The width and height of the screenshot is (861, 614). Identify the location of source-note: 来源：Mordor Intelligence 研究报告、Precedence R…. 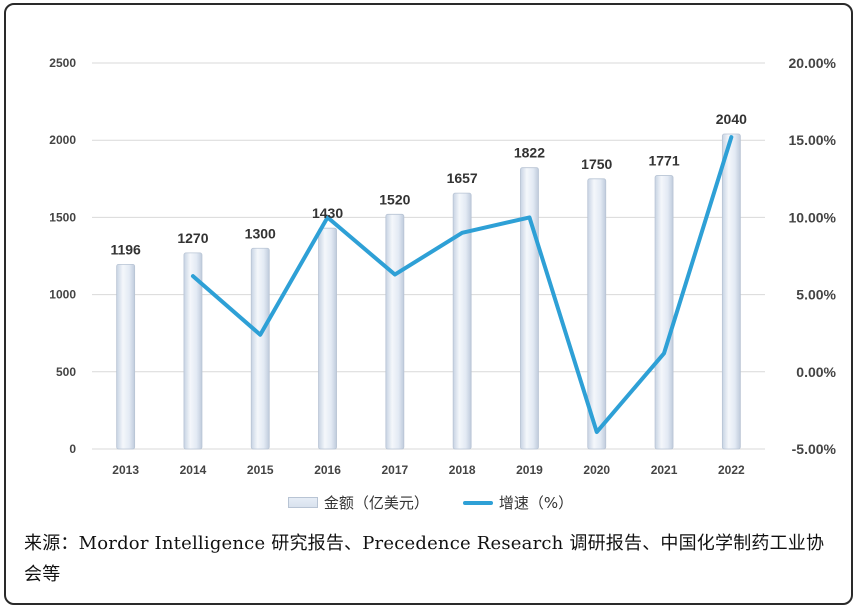
(424, 559).